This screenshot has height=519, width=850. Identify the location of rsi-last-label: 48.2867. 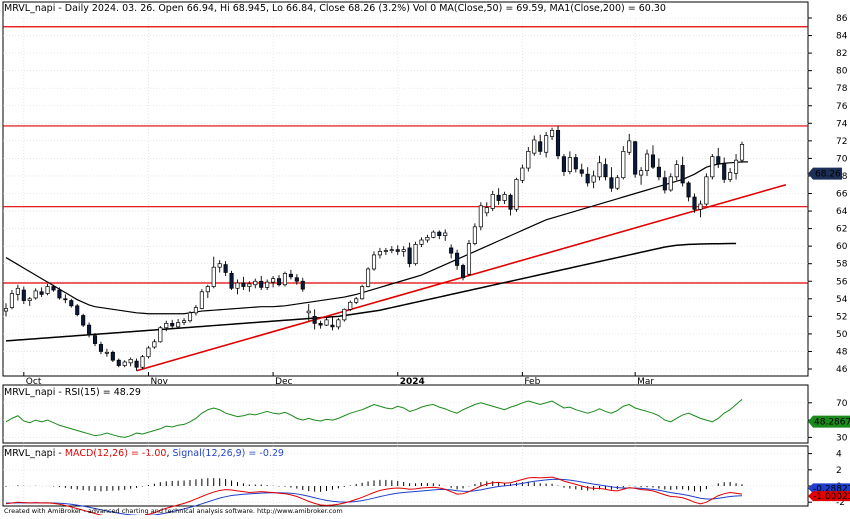
(829, 421).